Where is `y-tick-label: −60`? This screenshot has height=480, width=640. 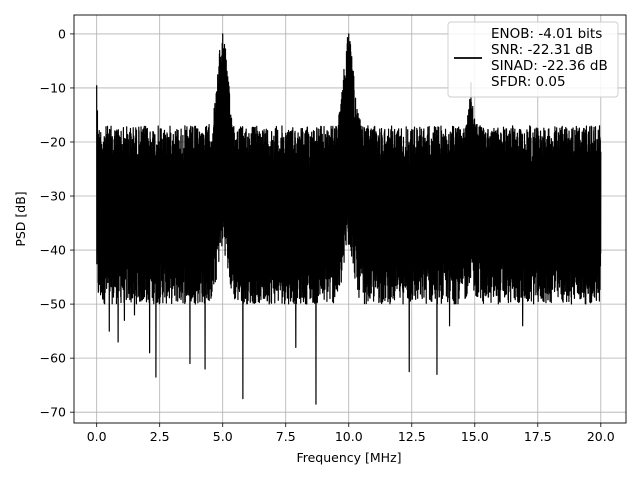 y-tick-label: −60 is located at coordinates (53, 358).